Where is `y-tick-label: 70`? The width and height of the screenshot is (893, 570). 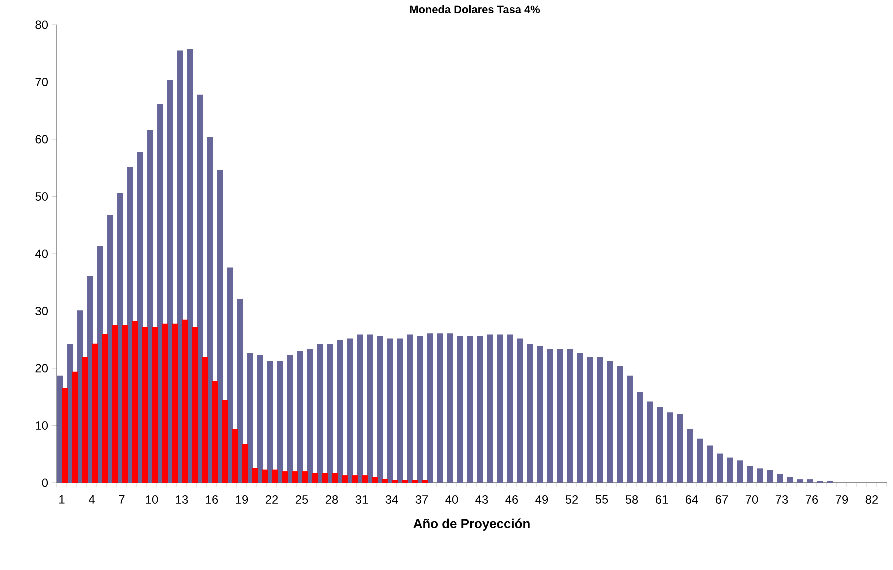 y-tick-label: 70 is located at coordinates (42, 82).